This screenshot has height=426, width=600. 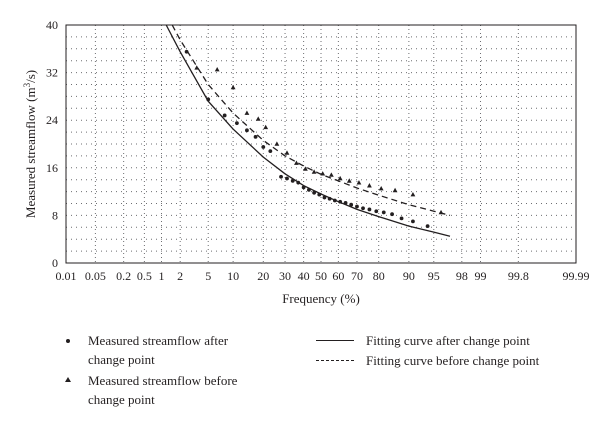 I want to click on triangle-marker-icon, so click(x=68, y=379).